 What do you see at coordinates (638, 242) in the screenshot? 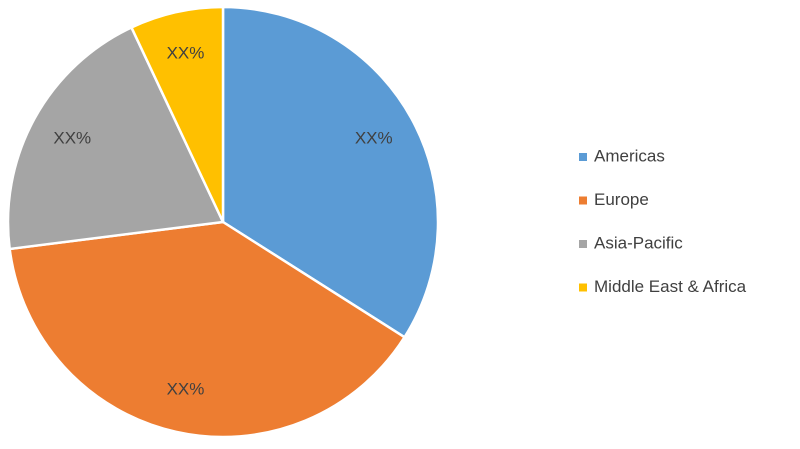
I see `legend-label: Asia-Pacific` at bounding box center [638, 242].